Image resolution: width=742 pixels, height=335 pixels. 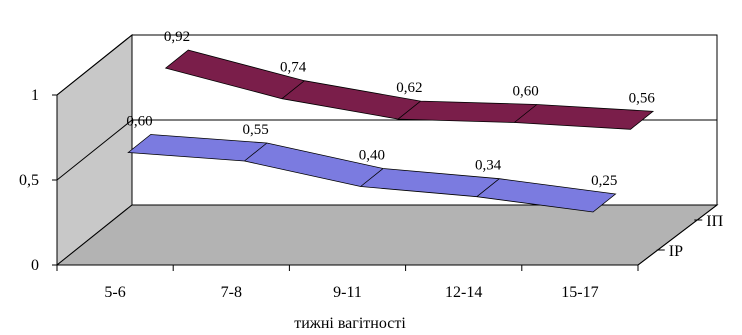 What do you see at coordinates (177, 37) in the screenshot?
I see `data-label: 0,92` at bounding box center [177, 37].